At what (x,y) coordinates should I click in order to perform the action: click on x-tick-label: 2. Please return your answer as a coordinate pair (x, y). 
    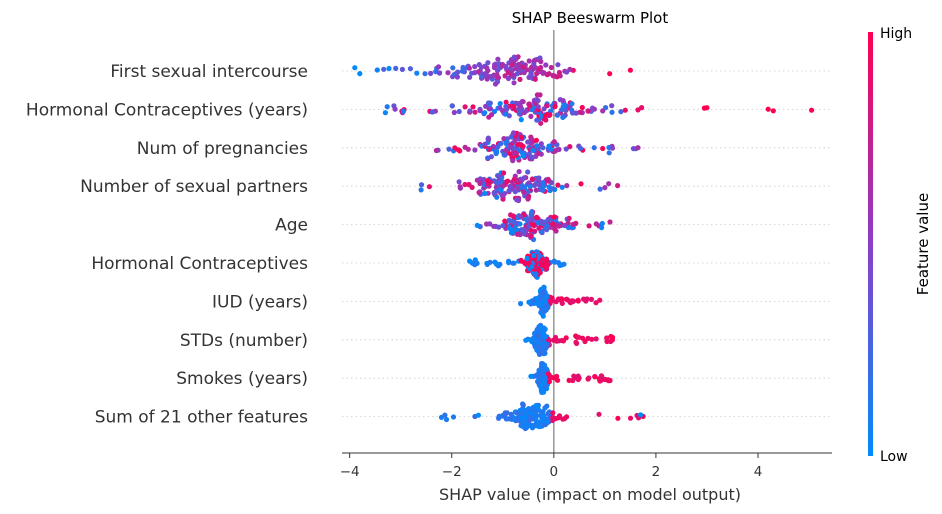
    Looking at the image, I should click on (656, 472).